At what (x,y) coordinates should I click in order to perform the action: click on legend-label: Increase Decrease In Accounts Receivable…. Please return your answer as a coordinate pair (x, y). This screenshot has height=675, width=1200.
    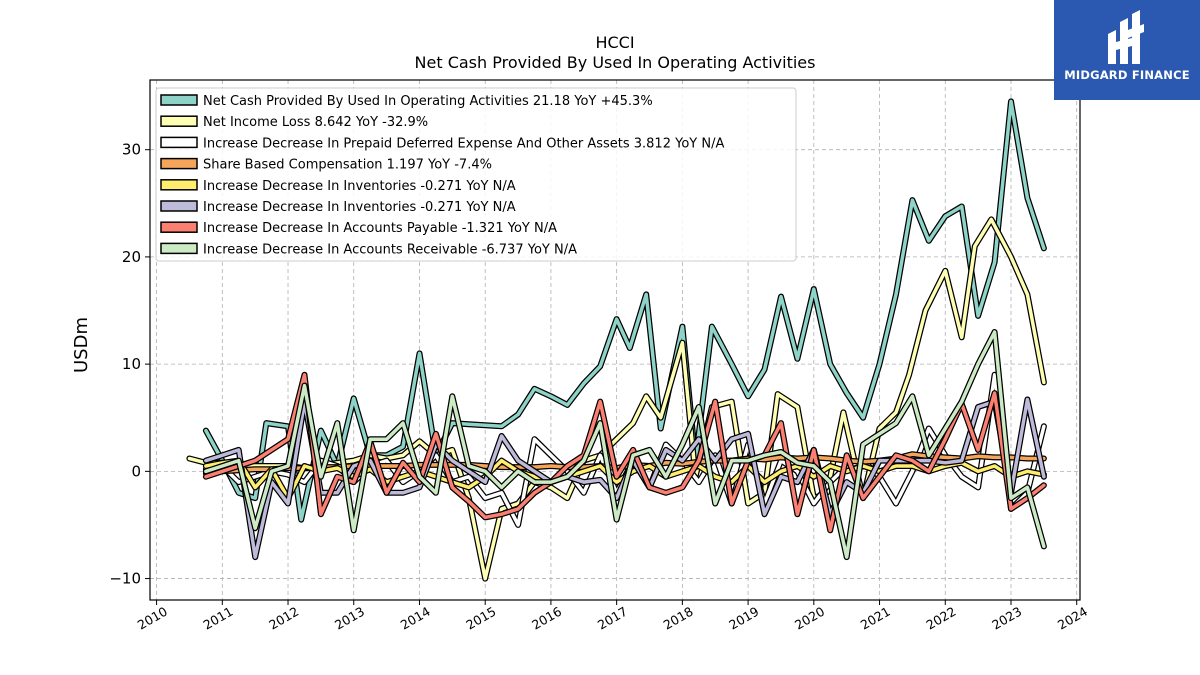
    Looking at the image, I should click on (390, 249).